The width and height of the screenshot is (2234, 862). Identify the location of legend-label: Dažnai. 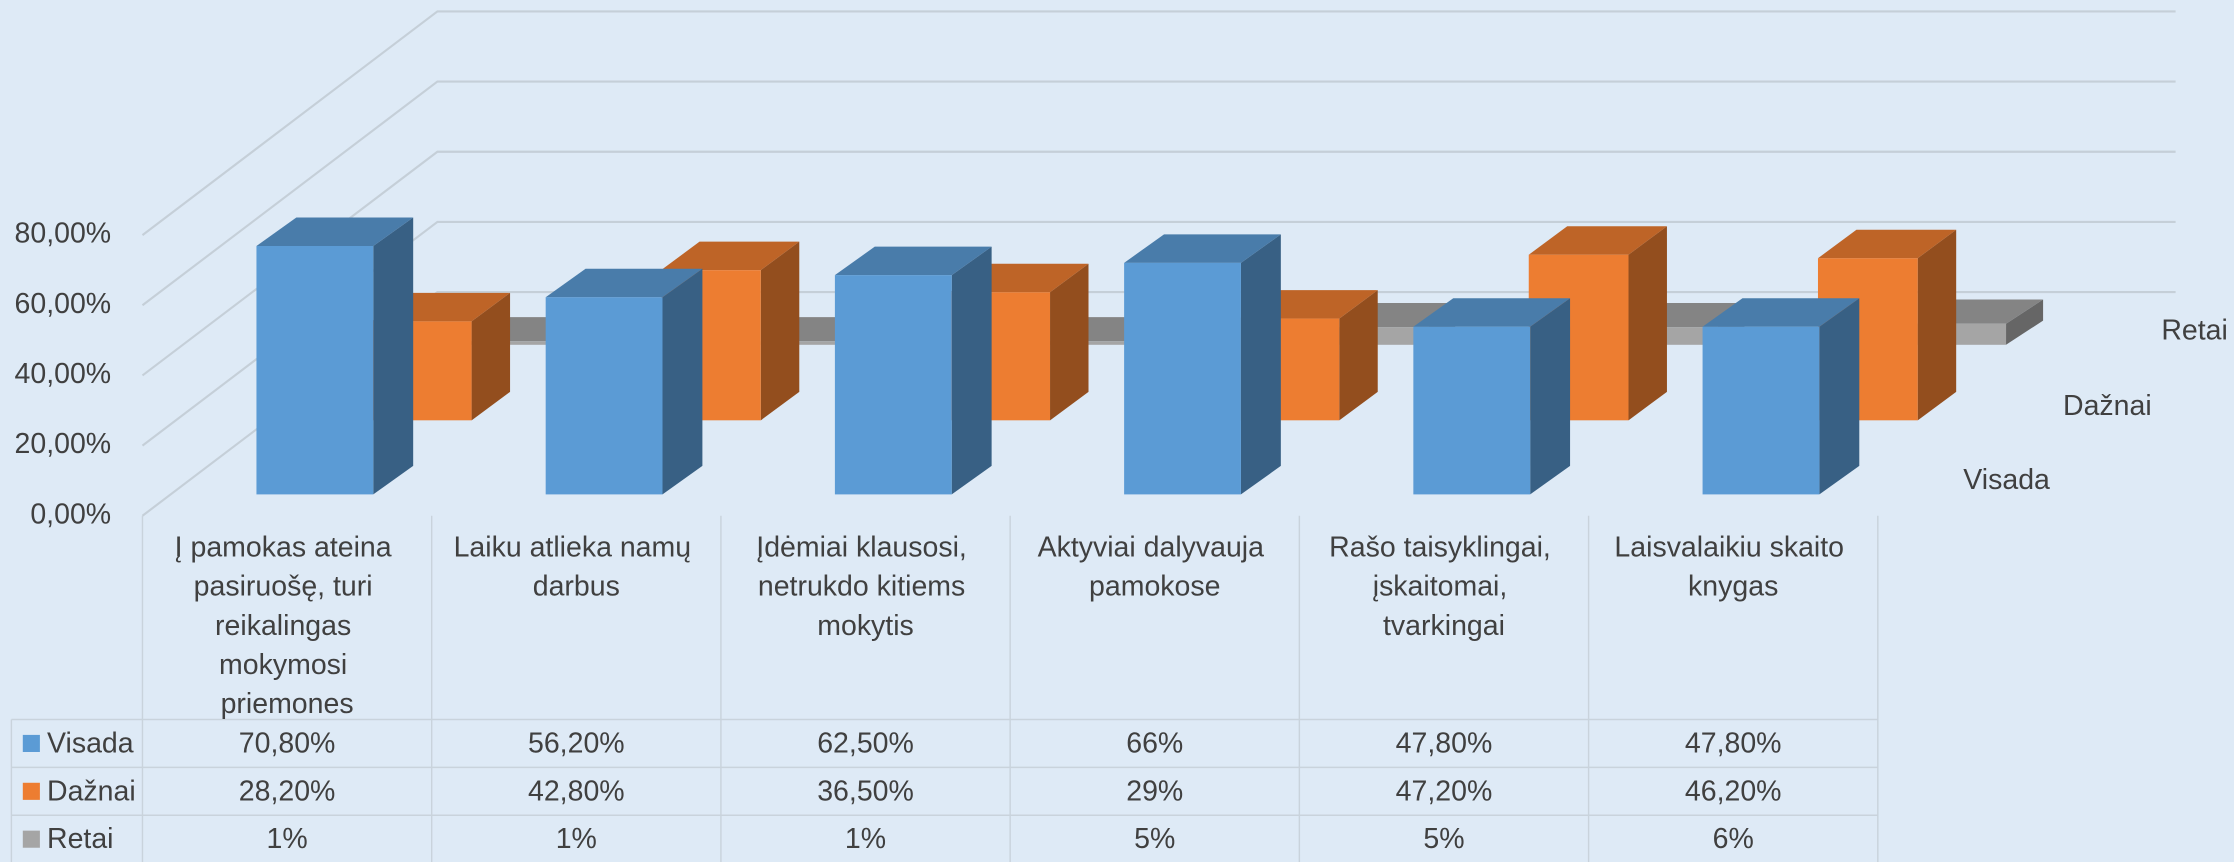
(91, 791).